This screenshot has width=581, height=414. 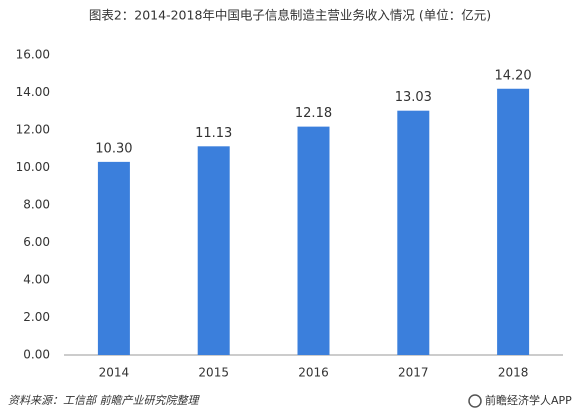 What do you see at coordinates (512, 75) in the screenshot?
I see `value-label: 14.20` at bounding box center [512, 75].